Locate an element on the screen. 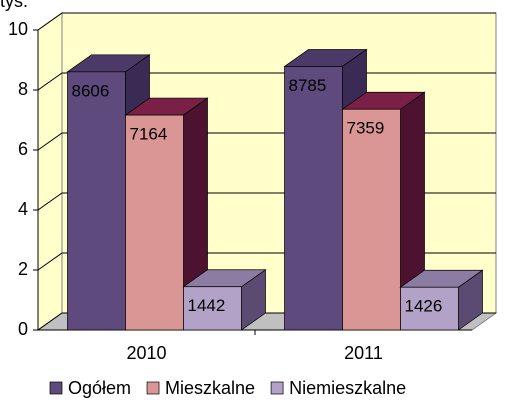 This screenshot has width=514, height=406. legend-label: Niemieszkalne is located at coordinates (347, 388).